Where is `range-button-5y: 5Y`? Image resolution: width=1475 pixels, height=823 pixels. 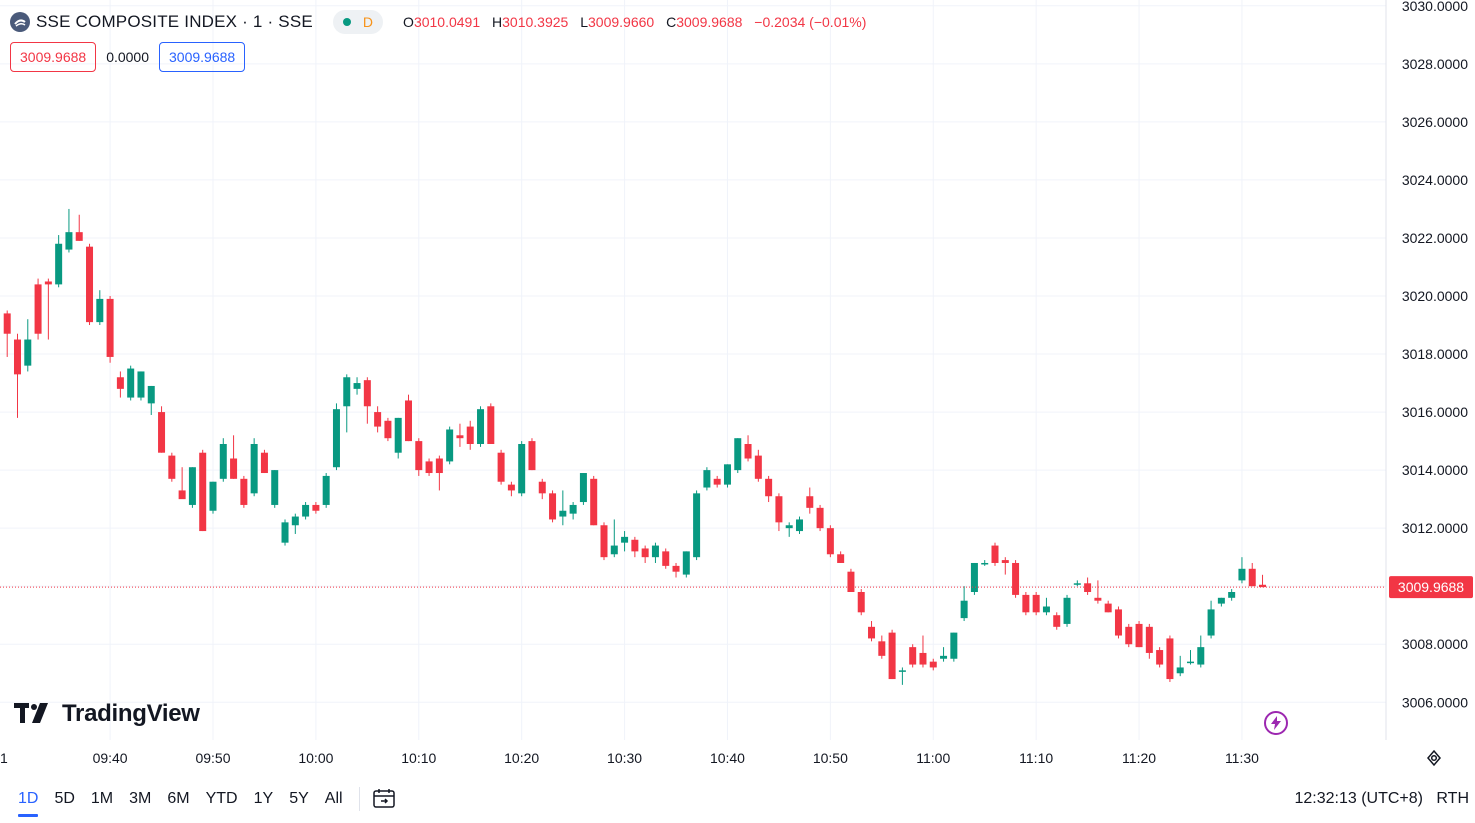 range-button-5y: 5Y is located at coordinates (299, 798).